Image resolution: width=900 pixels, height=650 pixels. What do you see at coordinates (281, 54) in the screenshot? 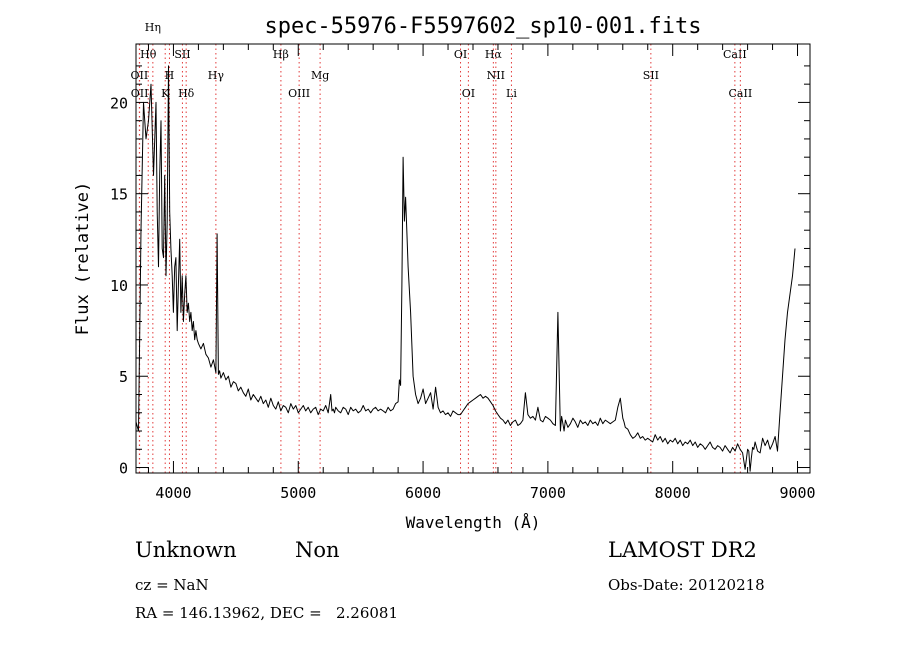
I see `line-label-9: Hβ` at bounding box center [281, 54].